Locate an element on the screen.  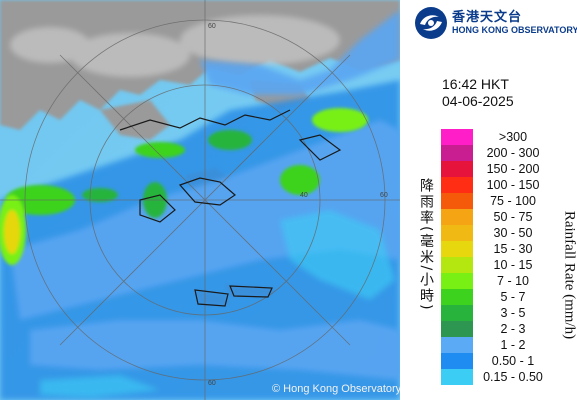
legend-row: 200 - 300 is located at coordinates (497, 153).